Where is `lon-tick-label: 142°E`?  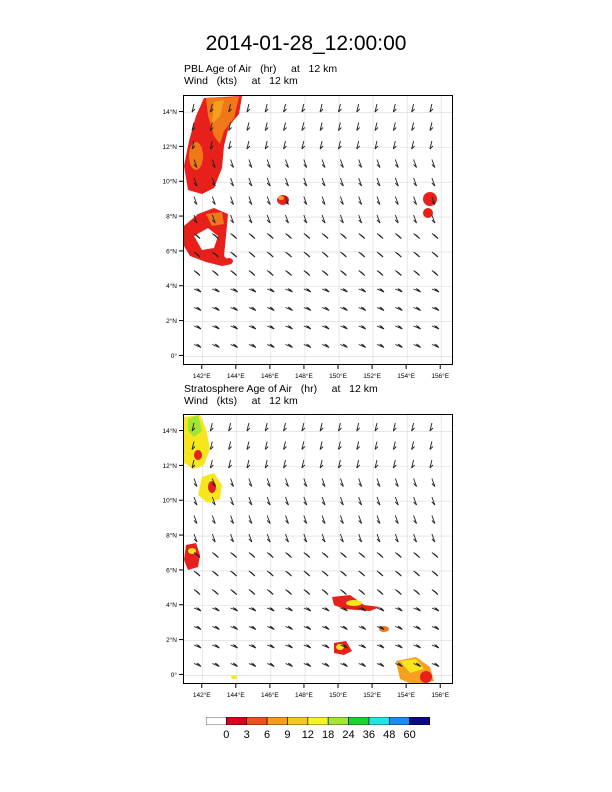
lon-tick-label: 142°E is located at coordinates (202, 376).